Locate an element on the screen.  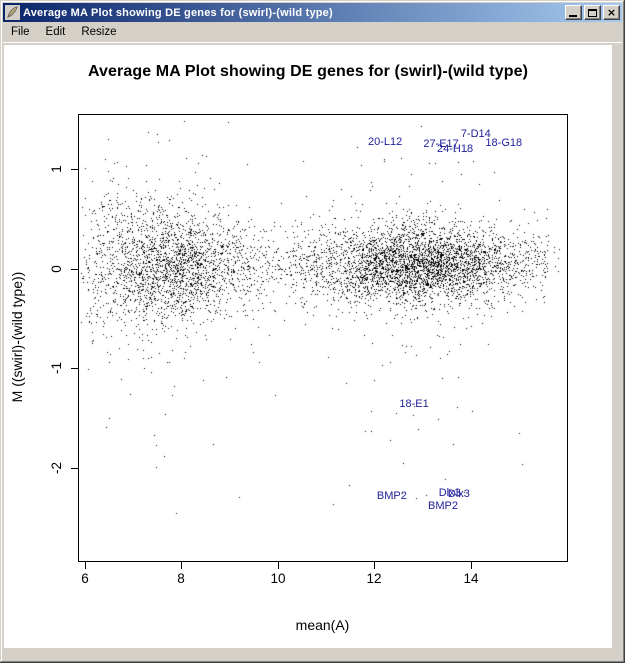
gene-label: 24-H18 is located at coordinates (455, 148).